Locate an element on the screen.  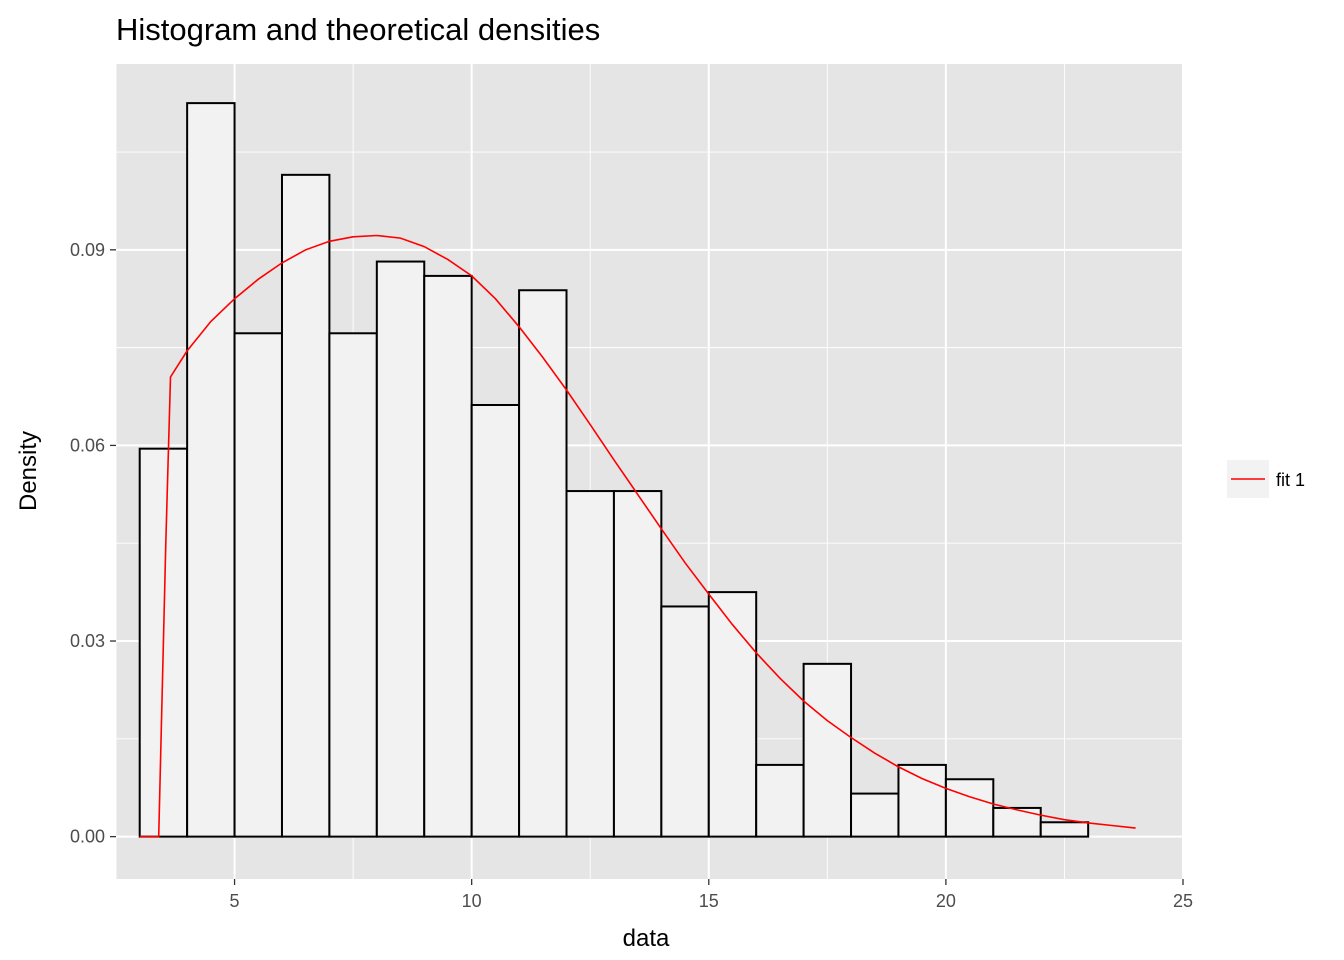
x-axis: 5 10 15 20 25 is located at coordinates (711, 895).